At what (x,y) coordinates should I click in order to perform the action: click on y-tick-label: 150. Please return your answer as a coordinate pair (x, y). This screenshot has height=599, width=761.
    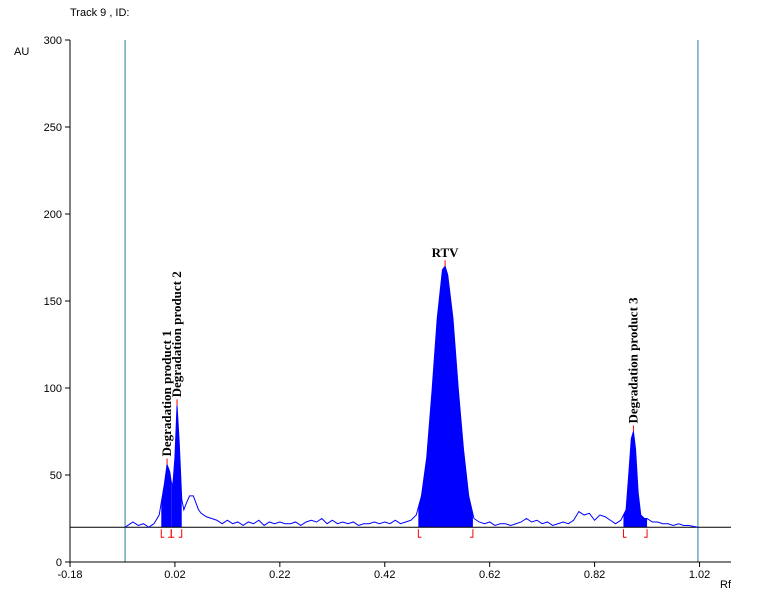
    Looking at the image, I should click on (53, 302).